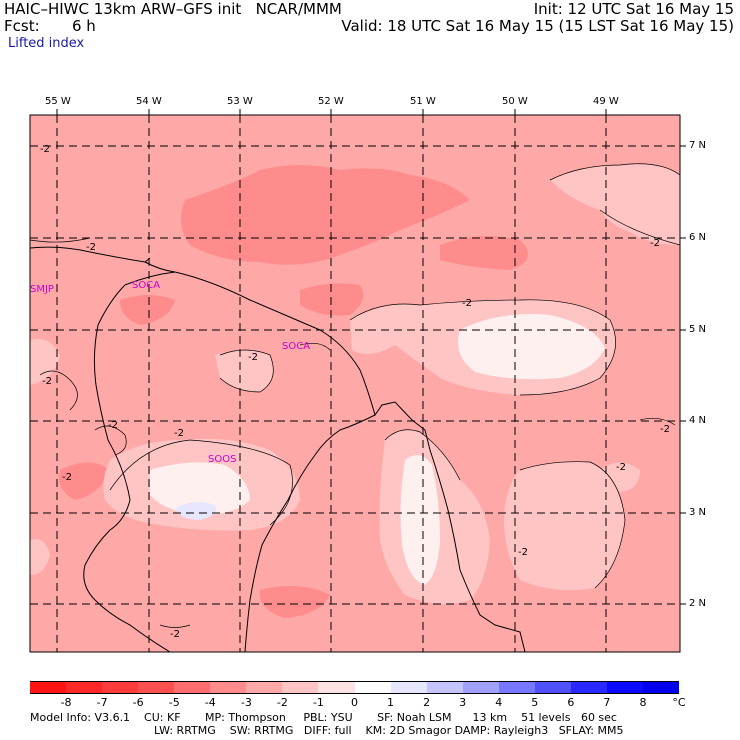  Describe the element at coordinates (698, 237) in the screenshot. I see `lat-label: 6 N` at that location.